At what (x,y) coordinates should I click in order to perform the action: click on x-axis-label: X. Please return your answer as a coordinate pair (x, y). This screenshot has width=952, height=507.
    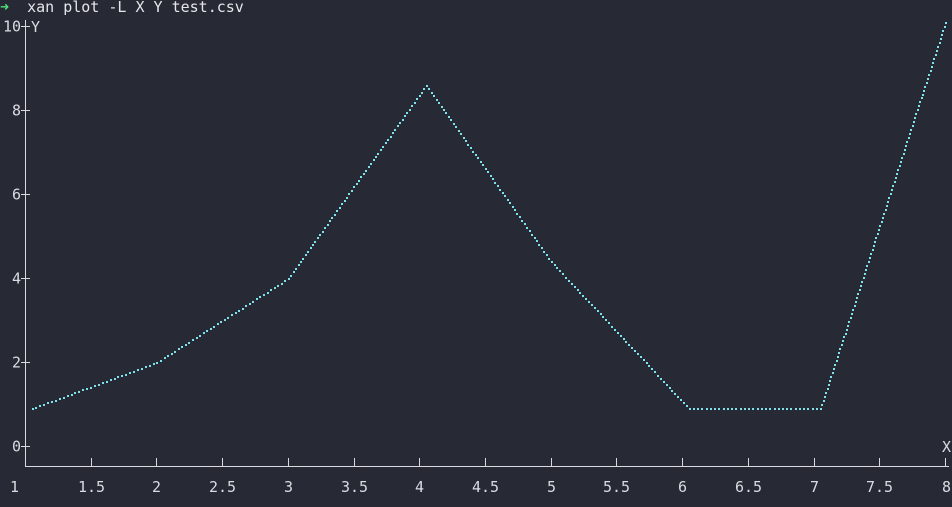
    Looking at the image, I should click on (946, 447).